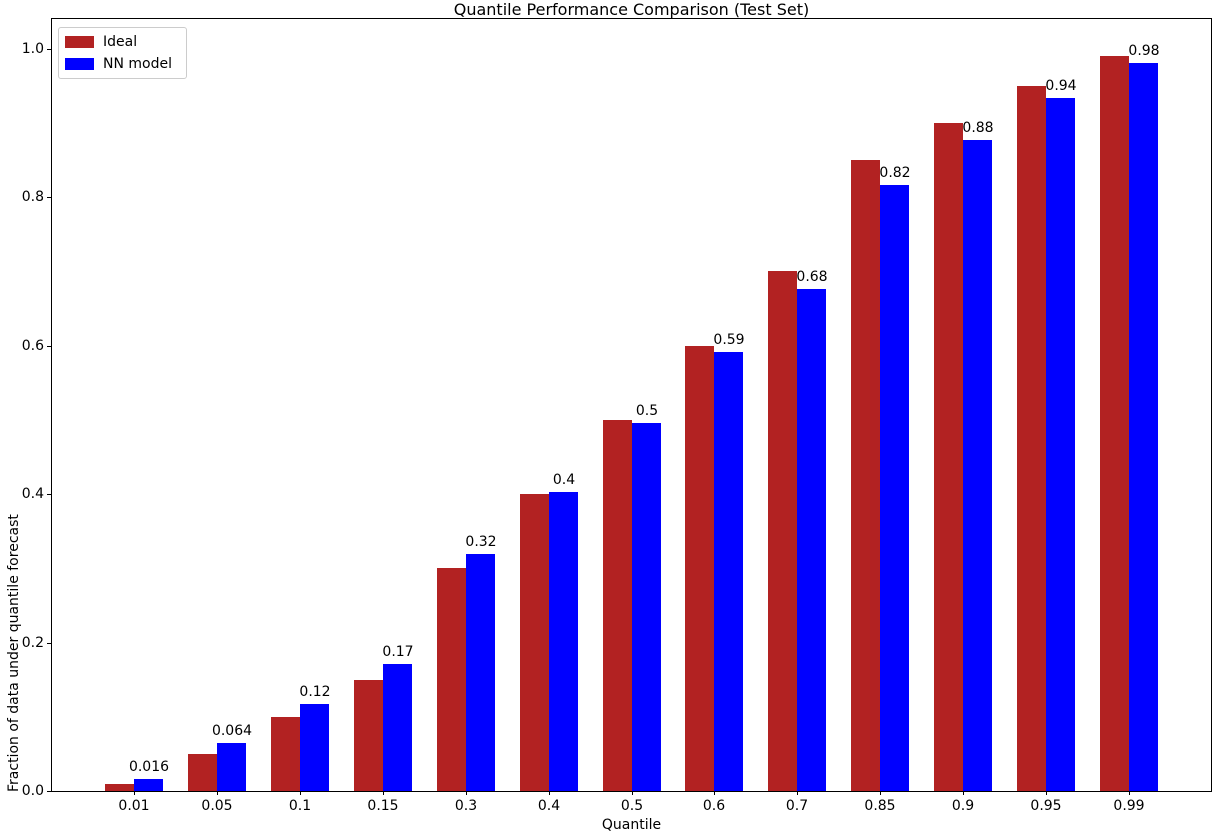  What do you see at coordinates (14, 653) in the screenshot?
I see `y-axis-label: Fraction of data under quantile forecast` at bounding box center [14, 653].